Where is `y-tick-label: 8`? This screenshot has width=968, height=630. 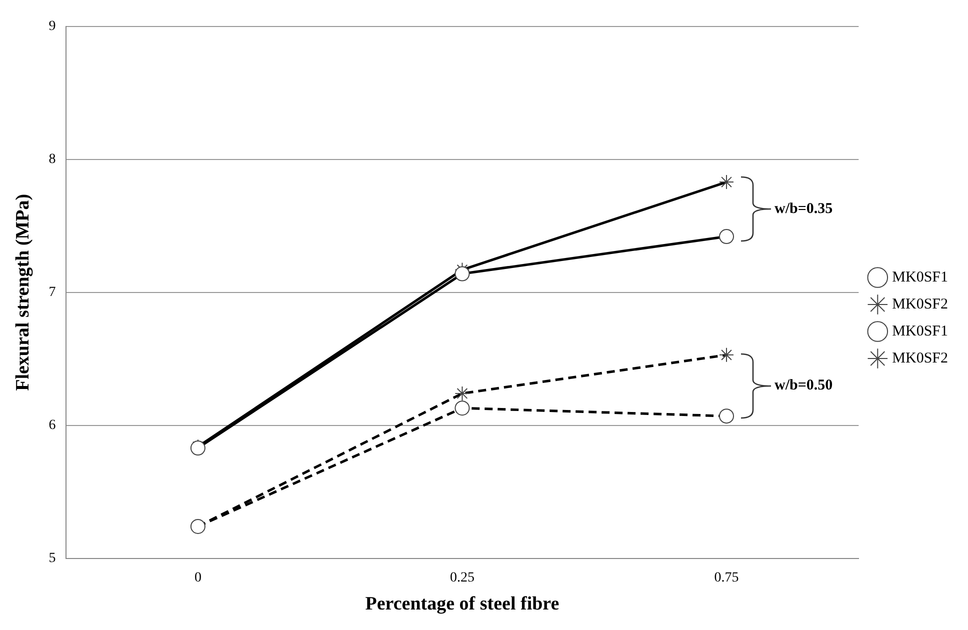
y-tick-label: 8 is located at coordinates (52, 160).